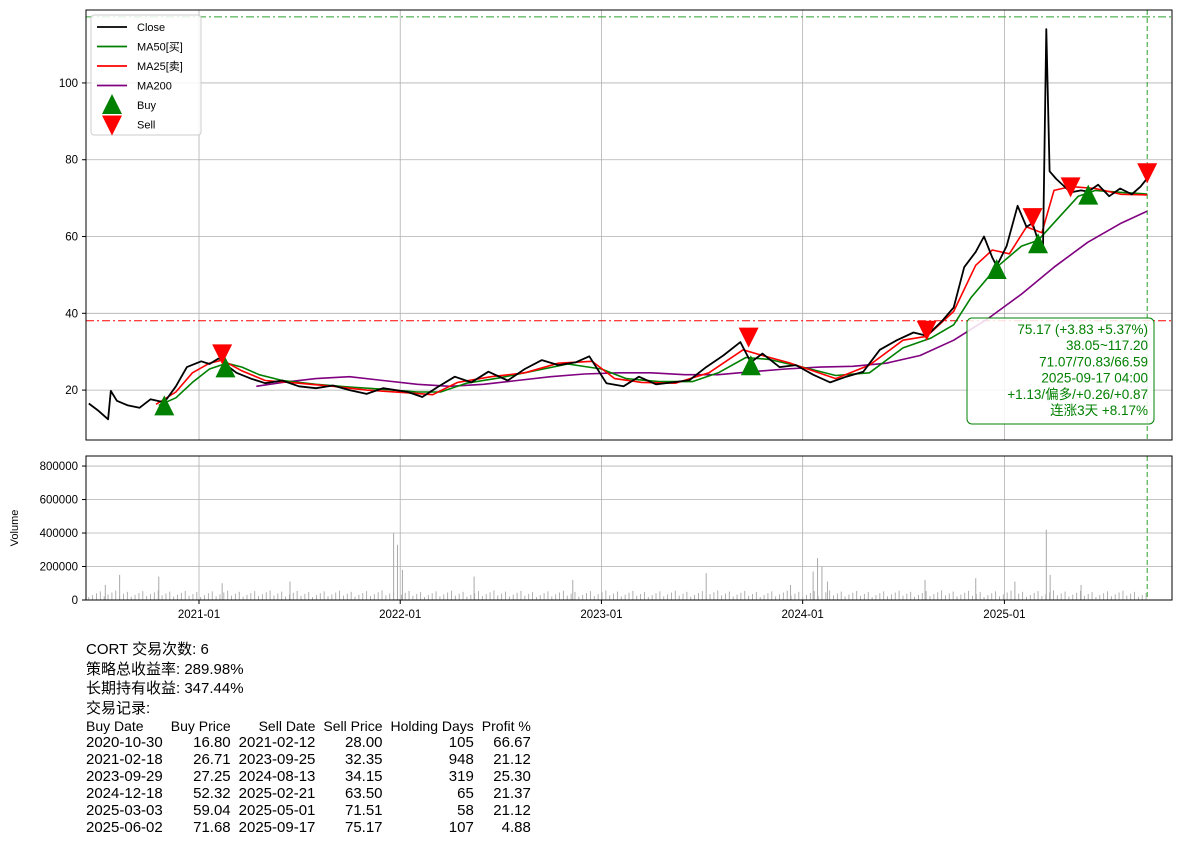  I want to click on trade-cell: 2025-02-21, so click(277, 793).